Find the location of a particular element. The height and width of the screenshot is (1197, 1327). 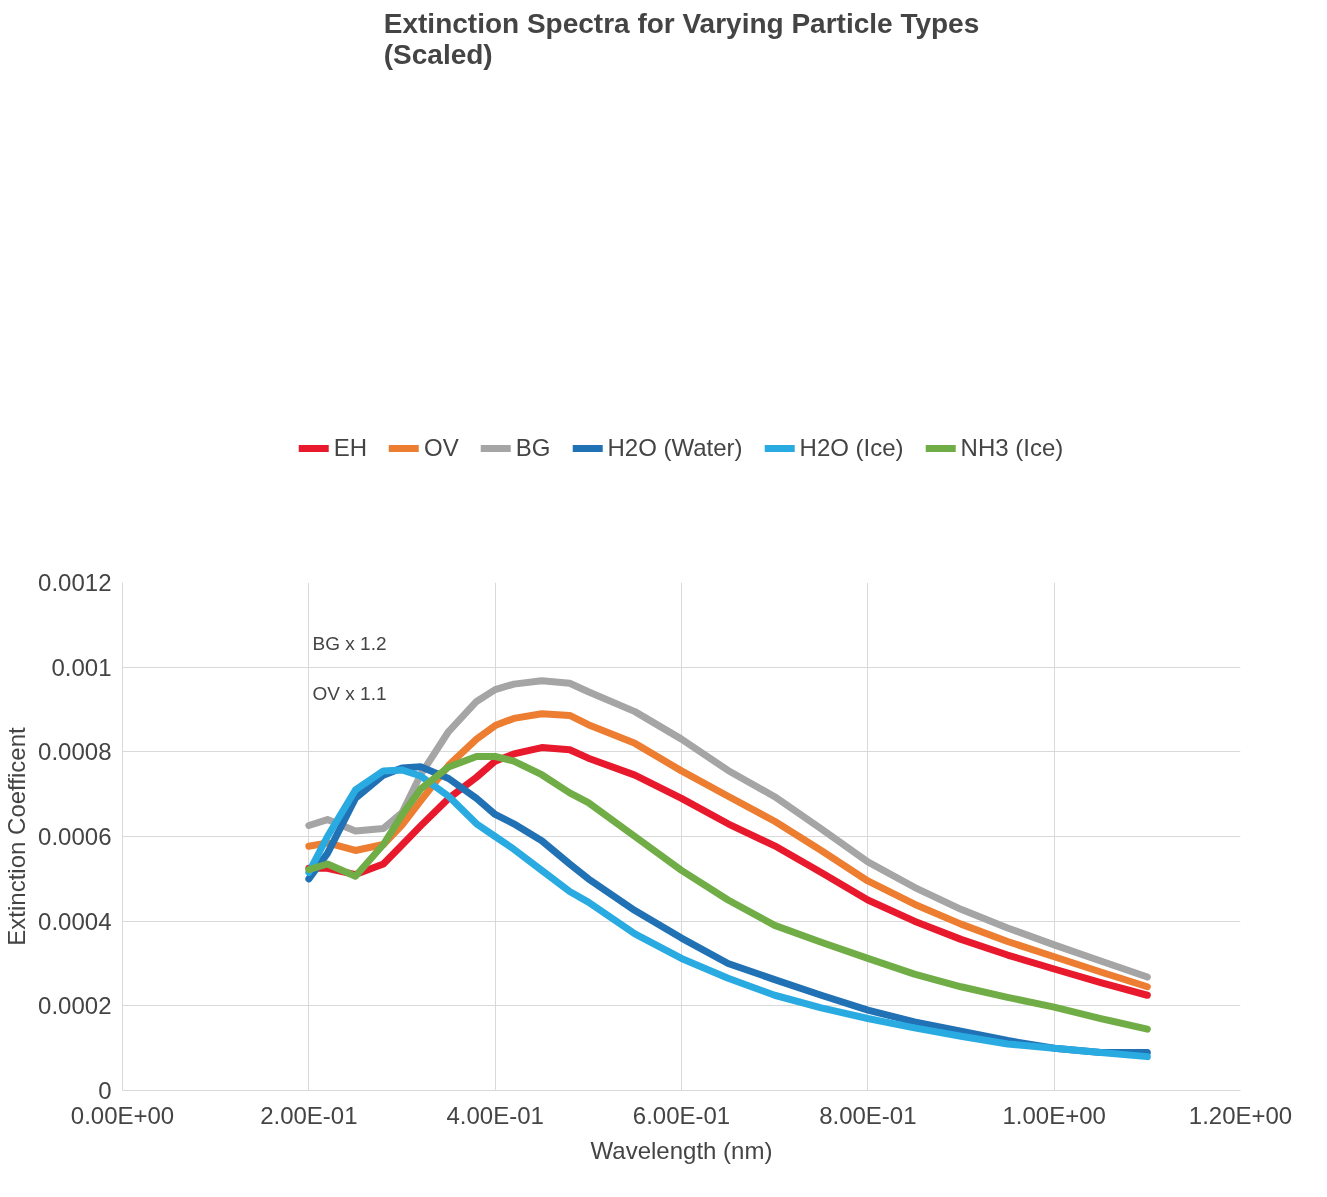

legend-label: BG is located at coordinates (533, 448).